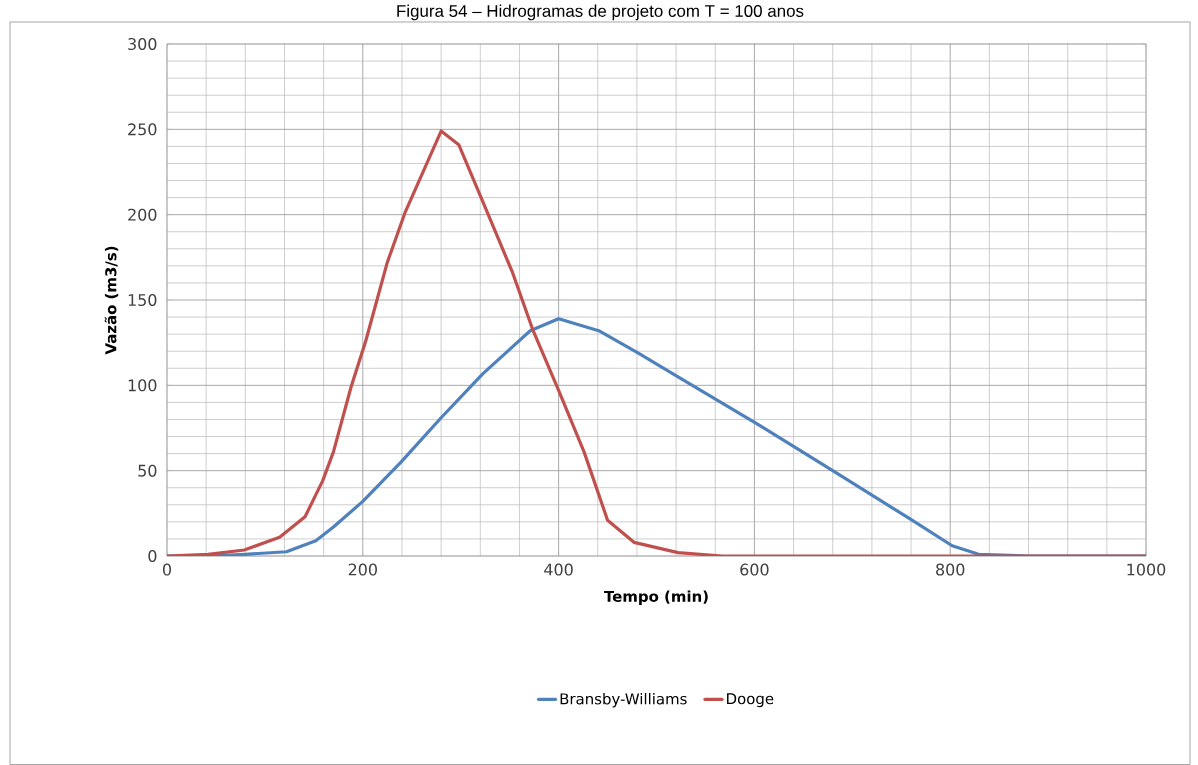 The height and width of the screenshot is (765, 1198). Describe the element at coordinates (142, 44) in the screenshot. I see `y-tick-label: 300` at that location.